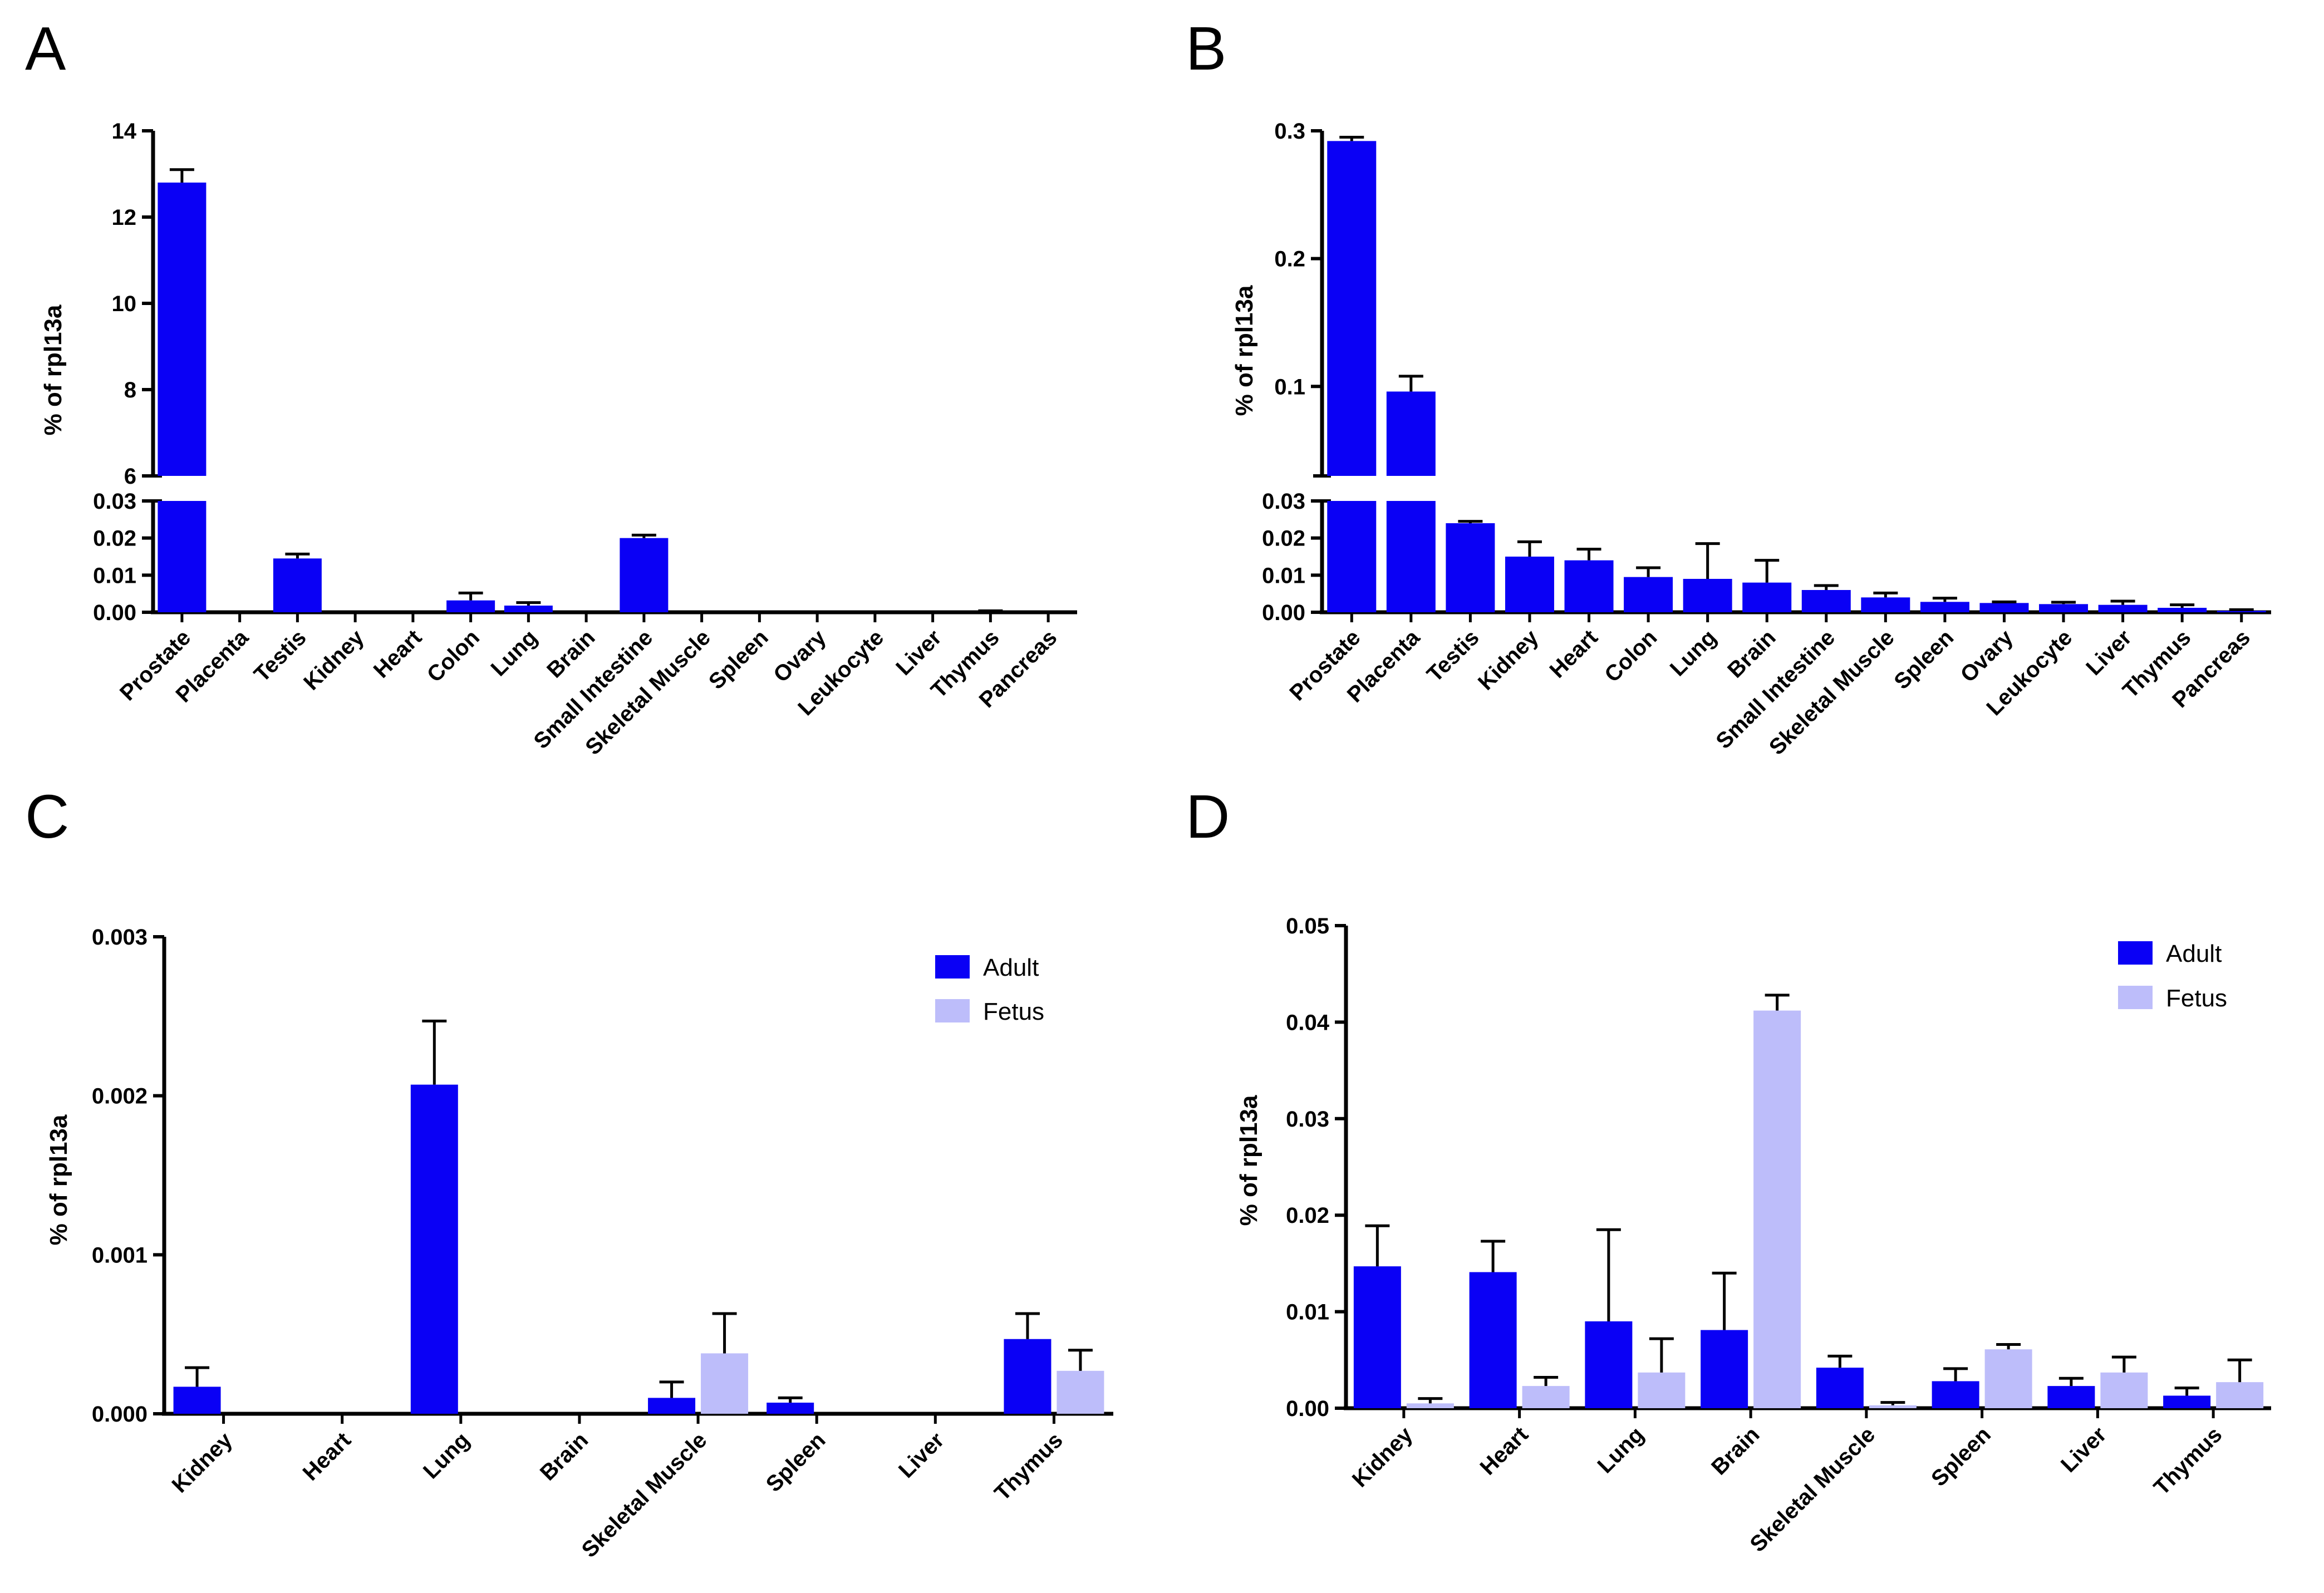 Image resolution: width=2324 pixels, height=1593 pixels. Describe the element at coordinates (120, 1415) in the screenshot. I see `y-tick-label: 0.000` at that location.